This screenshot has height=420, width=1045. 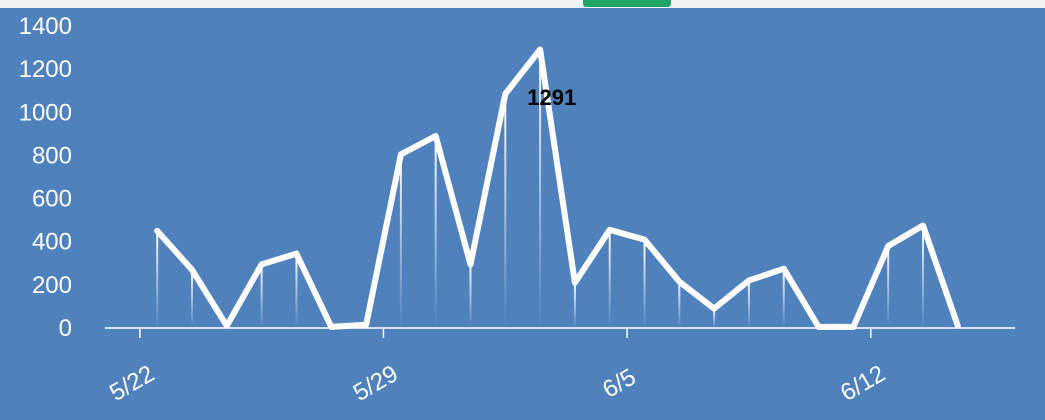 I want to click on y-tick-label: 1400, so click(x=45, y=26).